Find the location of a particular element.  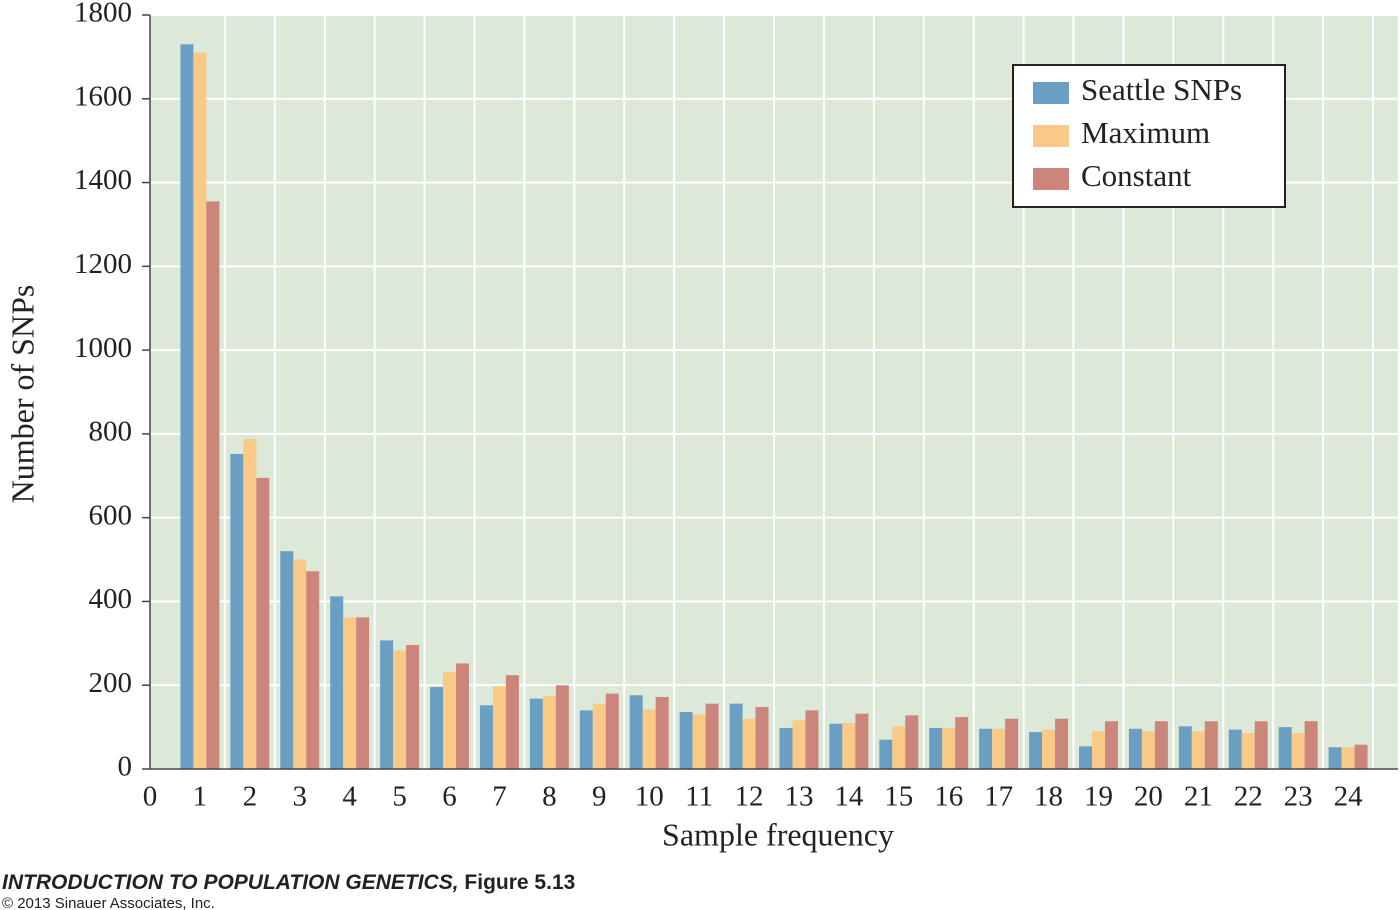

x-tick-label: 22 is located at coordinates (1248, 797).